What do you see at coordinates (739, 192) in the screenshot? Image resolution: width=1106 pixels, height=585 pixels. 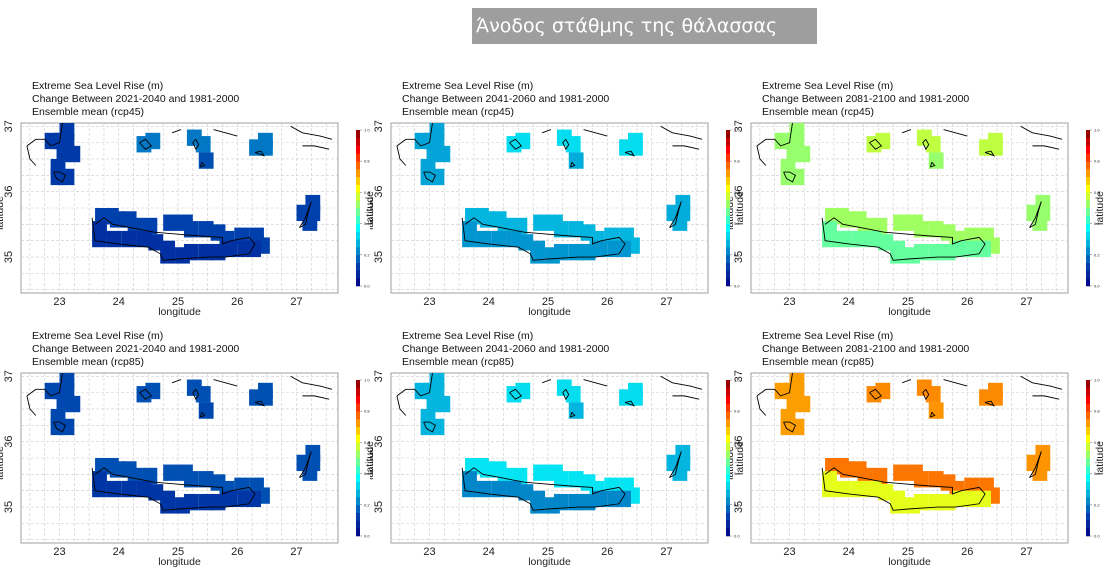 I see `y-tick-label: 36` at bounding box center [739, 192].